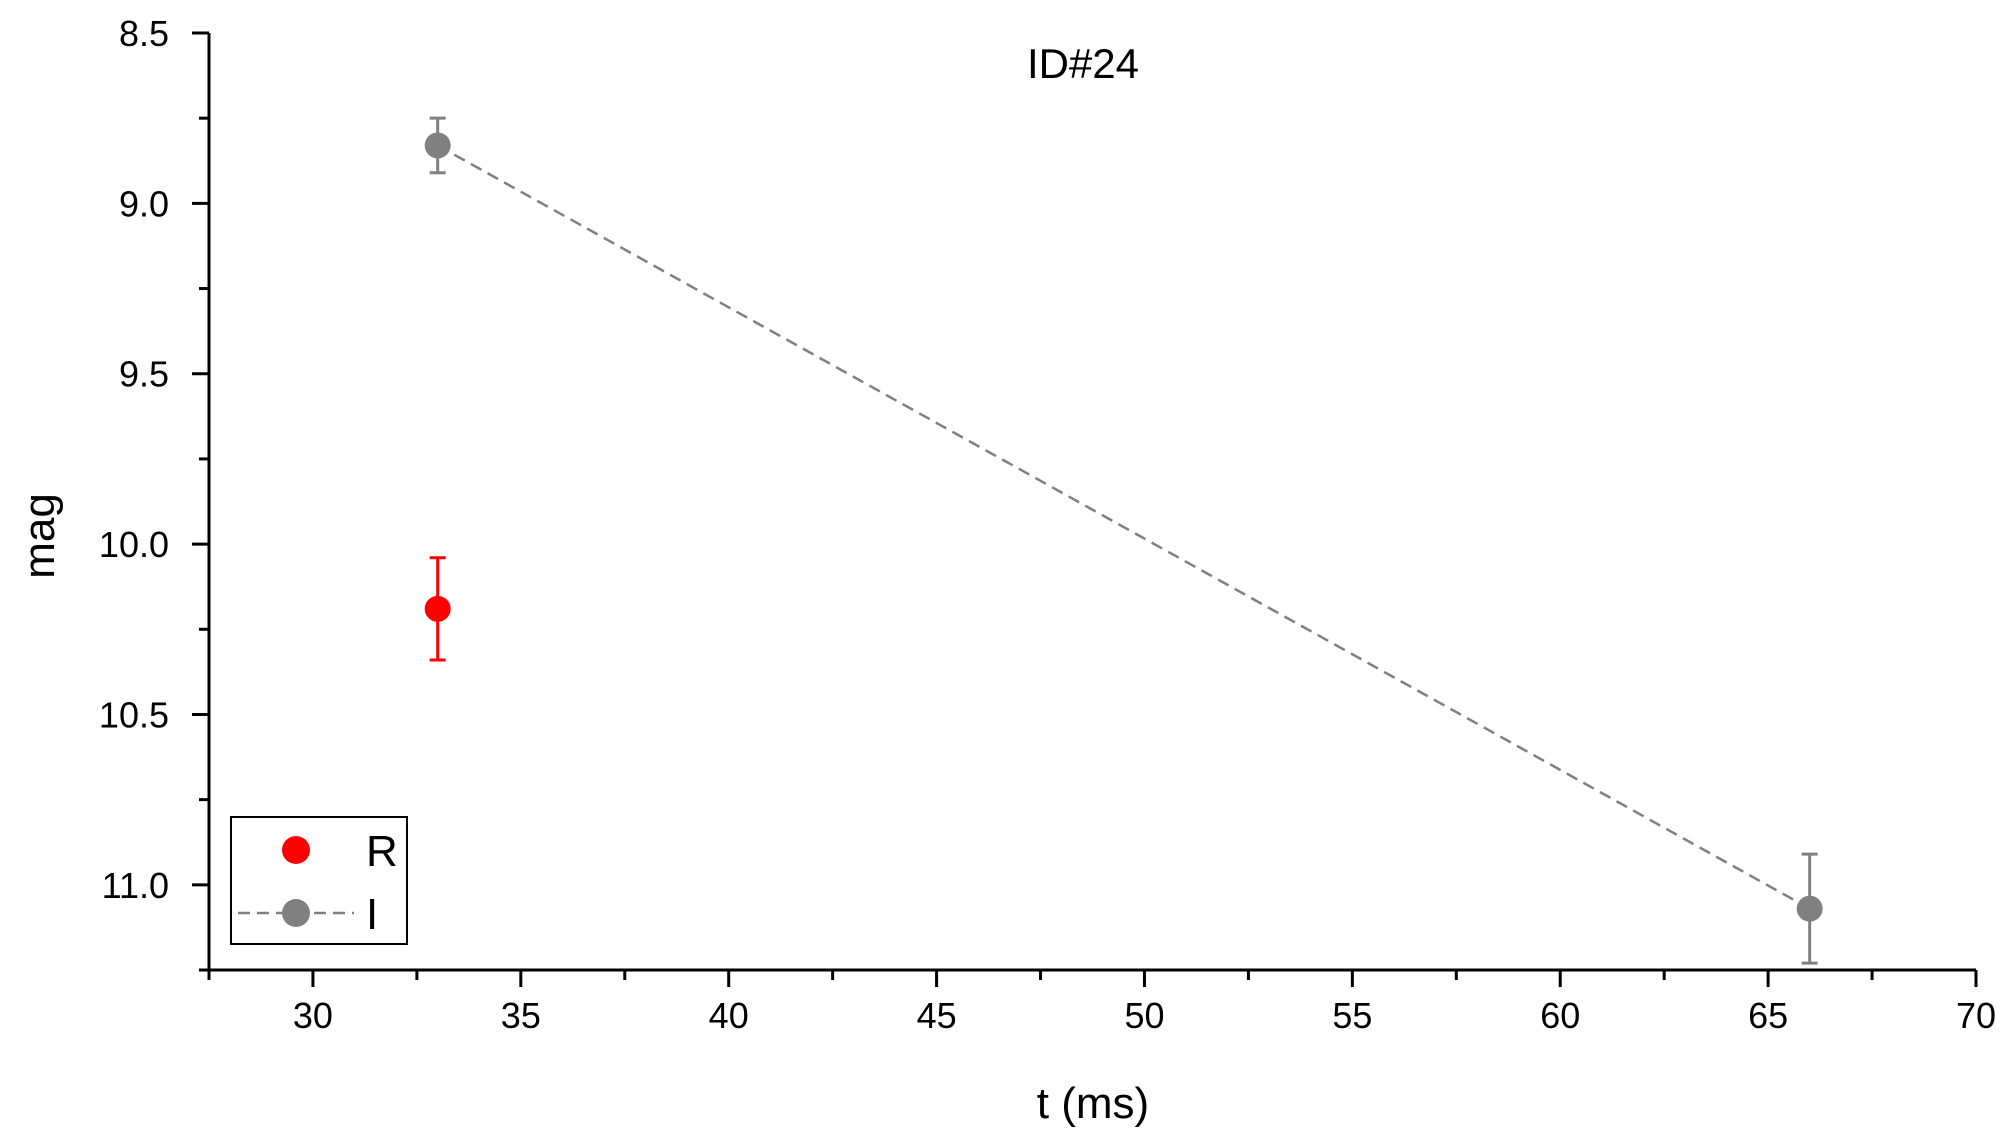 The image size is (2007, 1135). Describe the element at coordinates (134, 714) in the screenshot. I see `y-tick-label: 10.5` at that location.